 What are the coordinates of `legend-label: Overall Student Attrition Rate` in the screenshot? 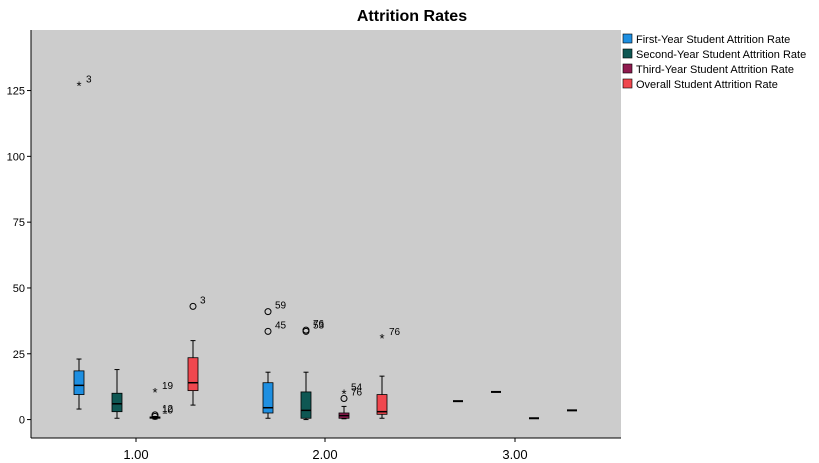 It's located at (707, 85).